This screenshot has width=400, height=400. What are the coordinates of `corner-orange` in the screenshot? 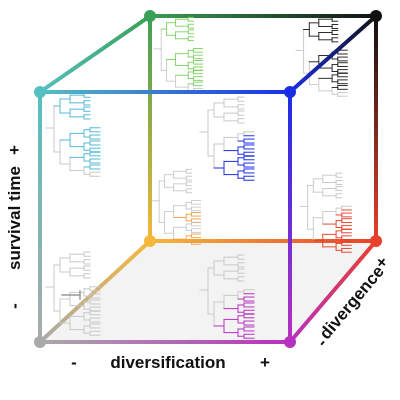 It's located at (150, 241).